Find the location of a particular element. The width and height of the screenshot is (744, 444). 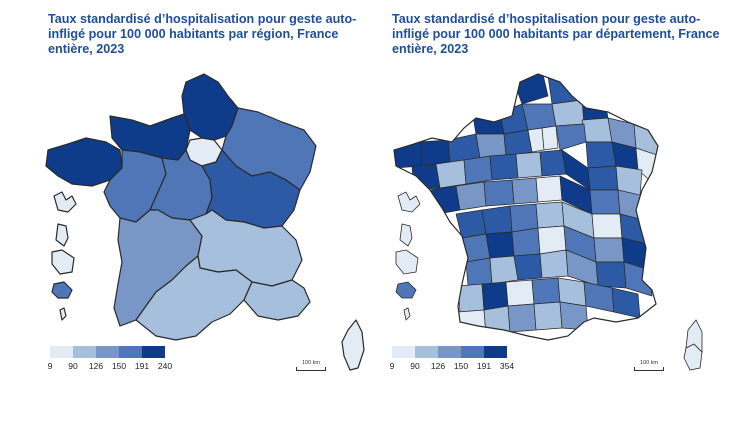

departement-martinique is located at coordinates (406, 235).